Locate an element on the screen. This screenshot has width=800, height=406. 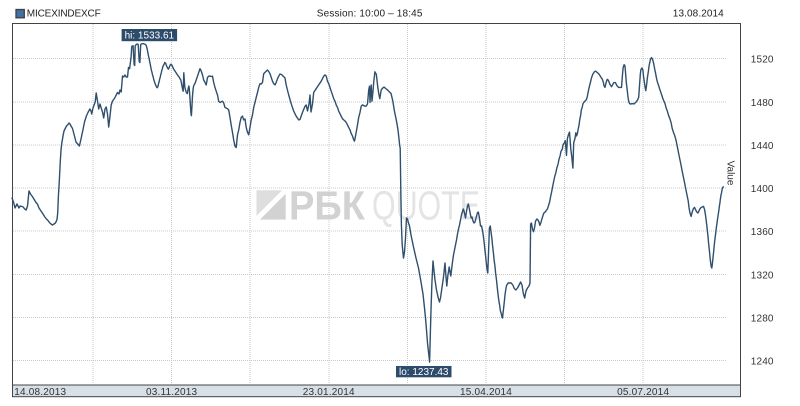
svg-text: 1240 is located at coordinates (762, 362).